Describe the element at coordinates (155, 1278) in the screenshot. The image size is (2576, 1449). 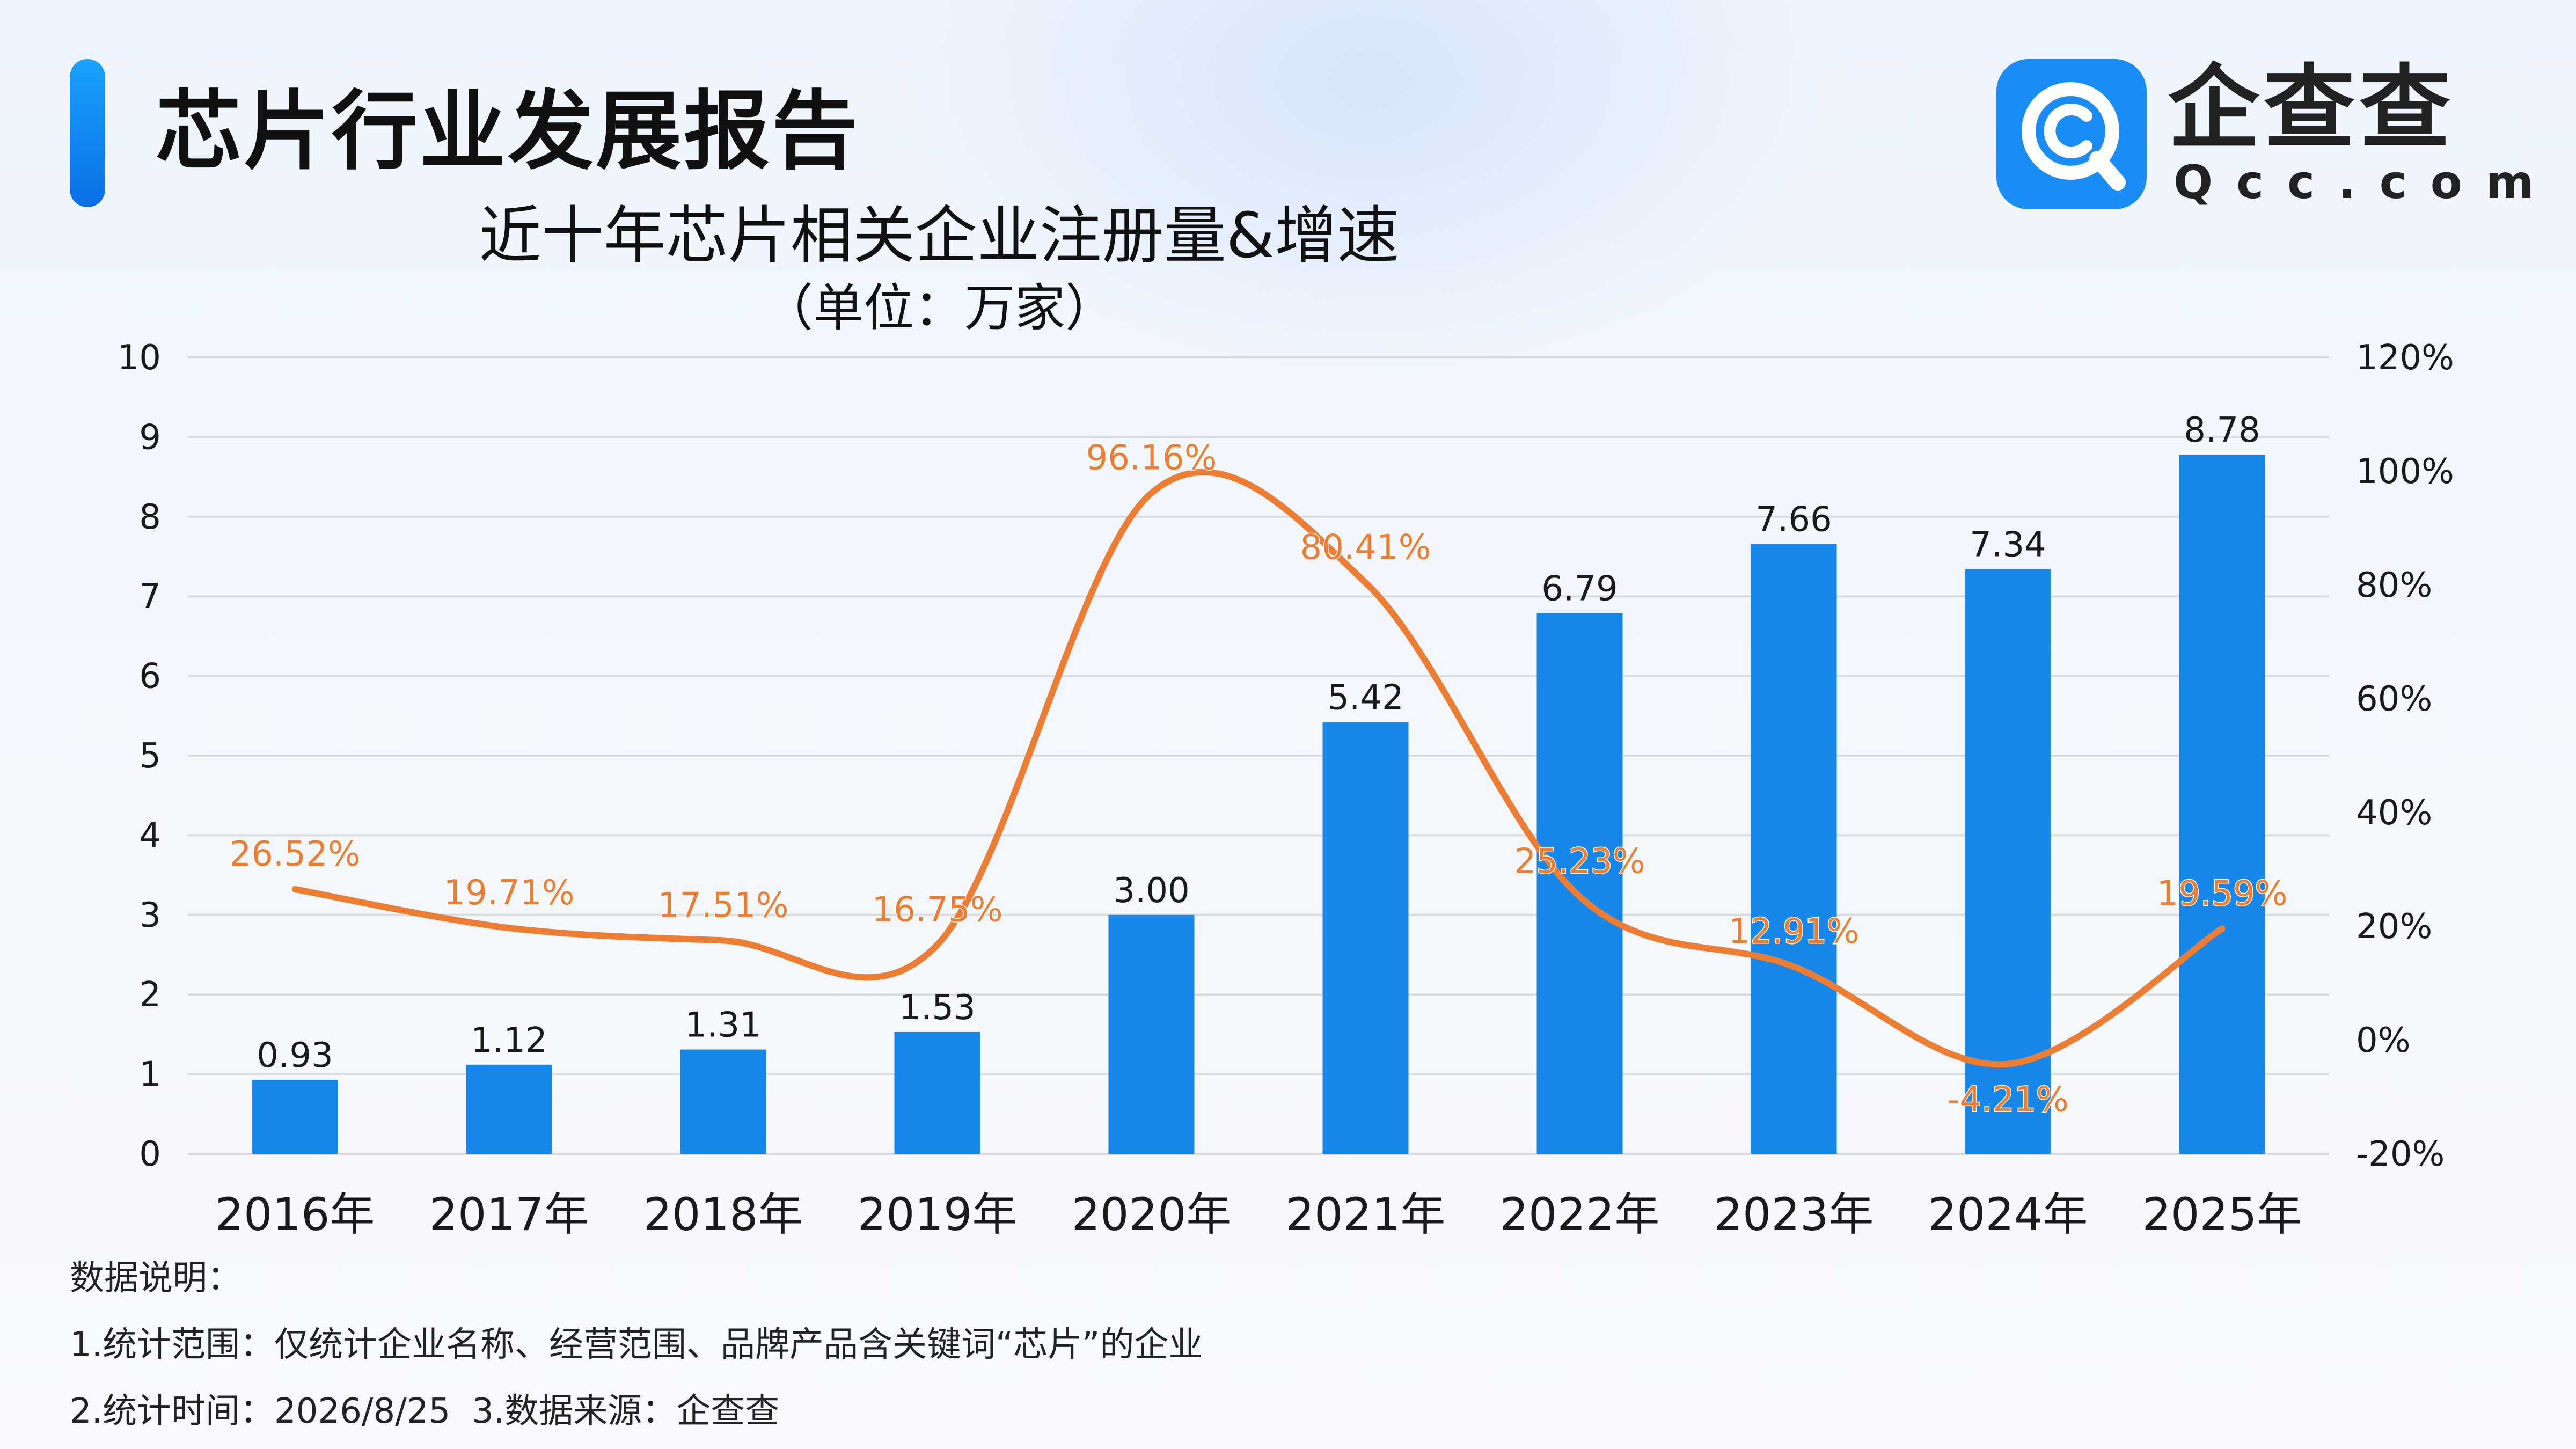
I see `notes-heading: 数据说明：` at that location.